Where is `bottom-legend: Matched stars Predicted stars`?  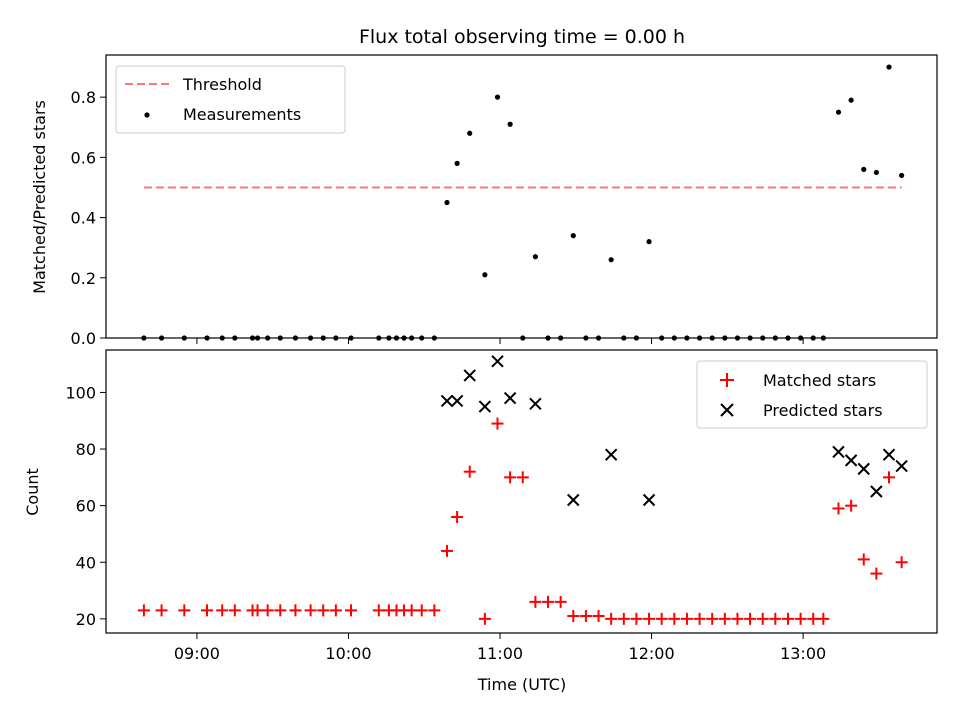 bottom-legend: Matched stars Predicted stars is located at coordinates (812, 394).